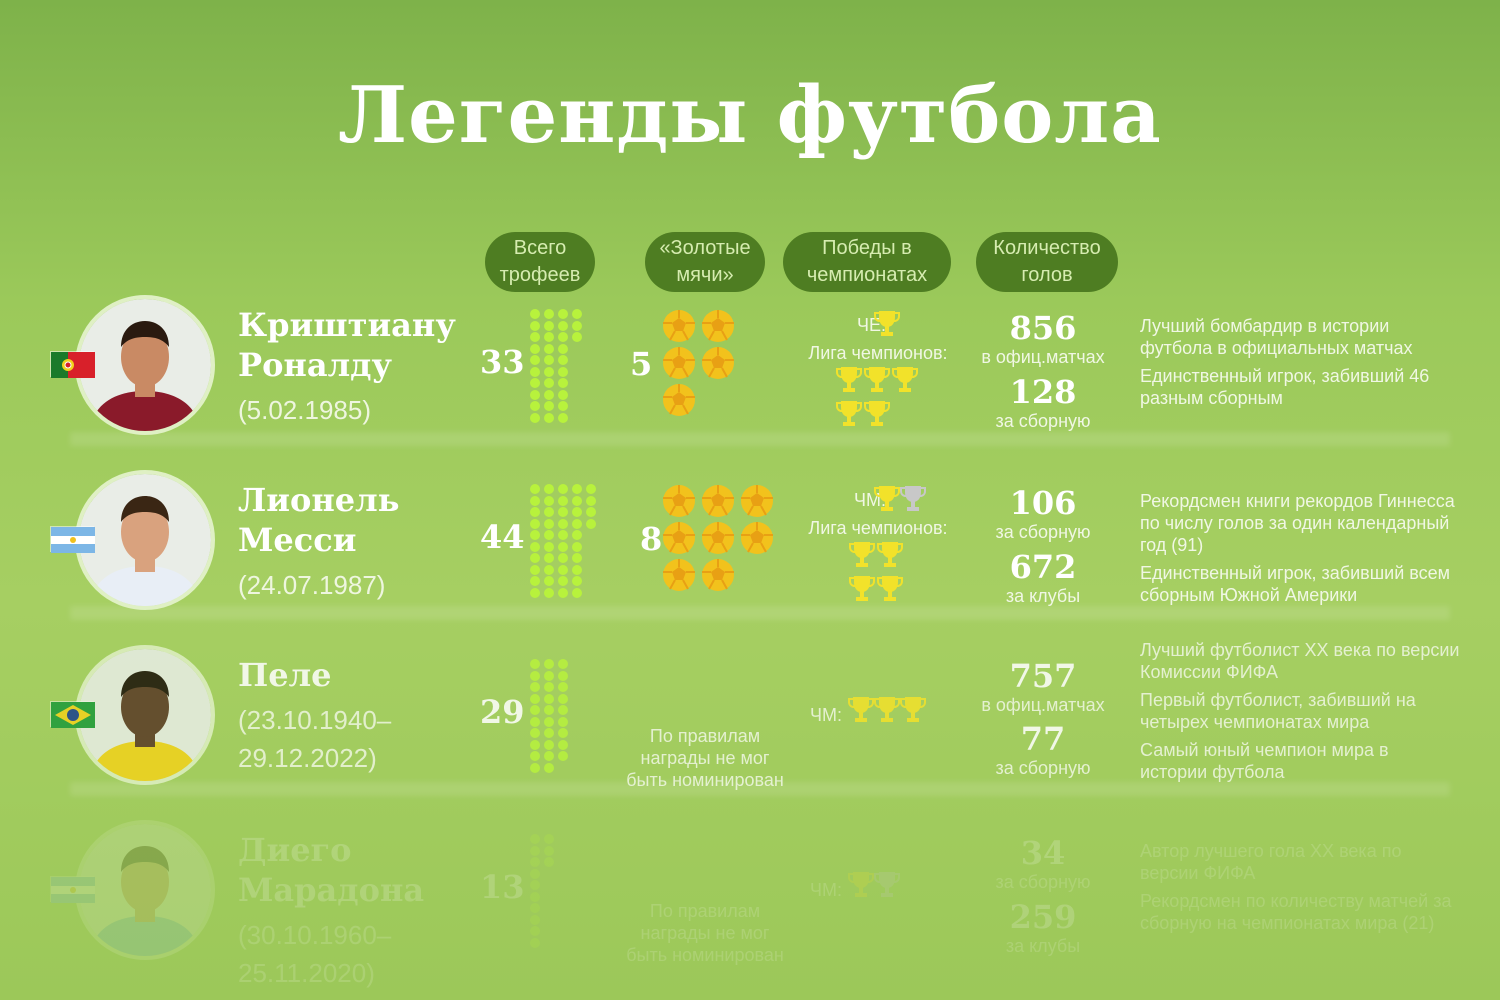 The width and height of the screenshot is (1500, 1000). Describe the element at coordinates (318, 520) in the screenshot. I see `player-name: Лионель Месси` at that location.